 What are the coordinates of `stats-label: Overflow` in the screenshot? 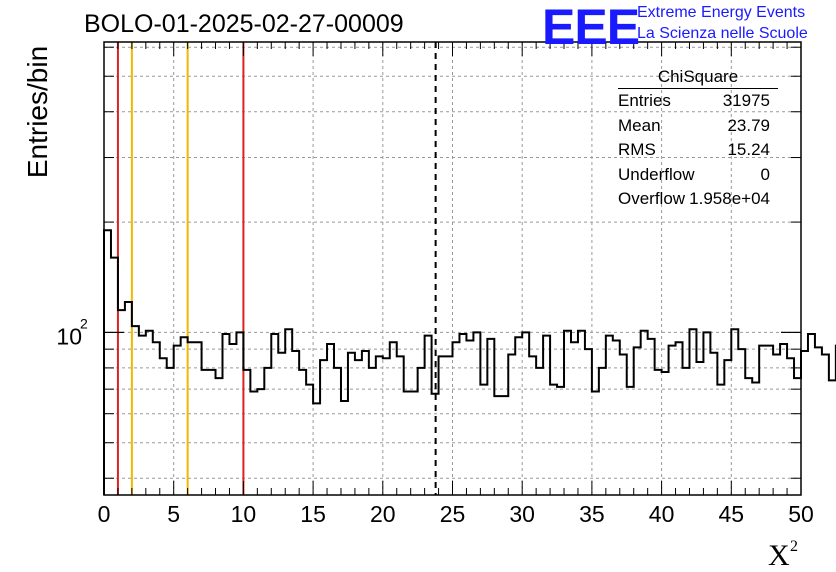 It's located at (652, 199).